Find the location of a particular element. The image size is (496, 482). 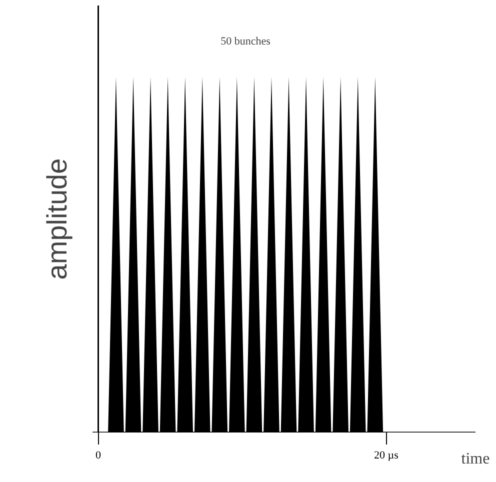

y-axis-title: amplitude is located at coordinates (57, 219).